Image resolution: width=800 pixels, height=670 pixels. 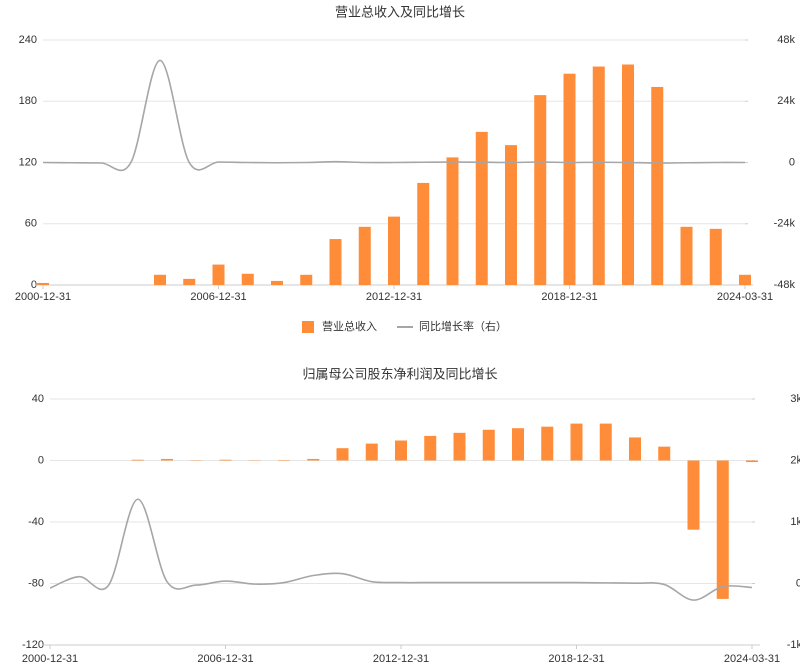 I want to click on y-tick-label: 120, so click(x=28, y=162).